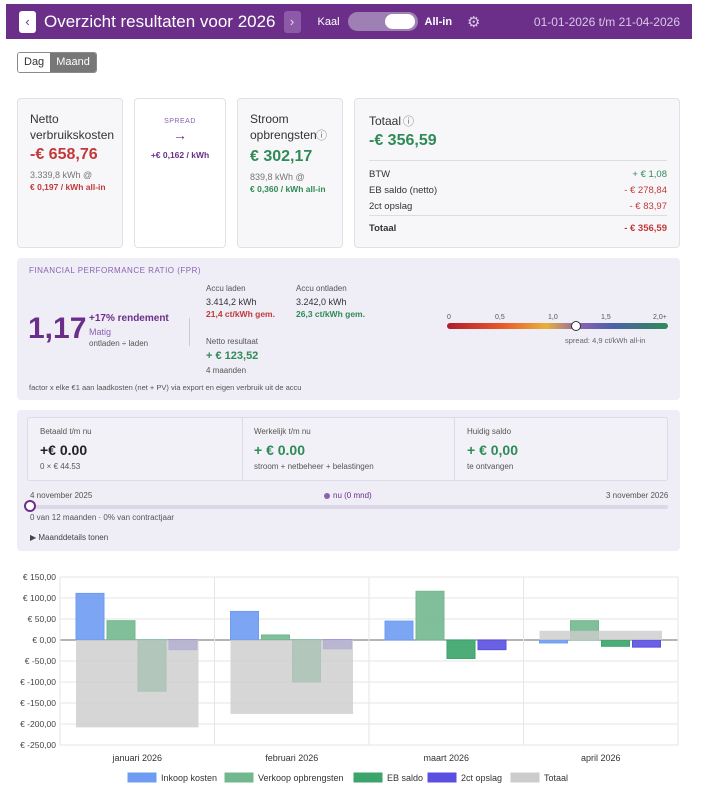 Image resolution: width=702 pixels, height=800 pixels. Describe the element at coordinates (330, 314) in the screenshot. I see `ontladen-price: 26,3 ct/kWh gem.` at that location.